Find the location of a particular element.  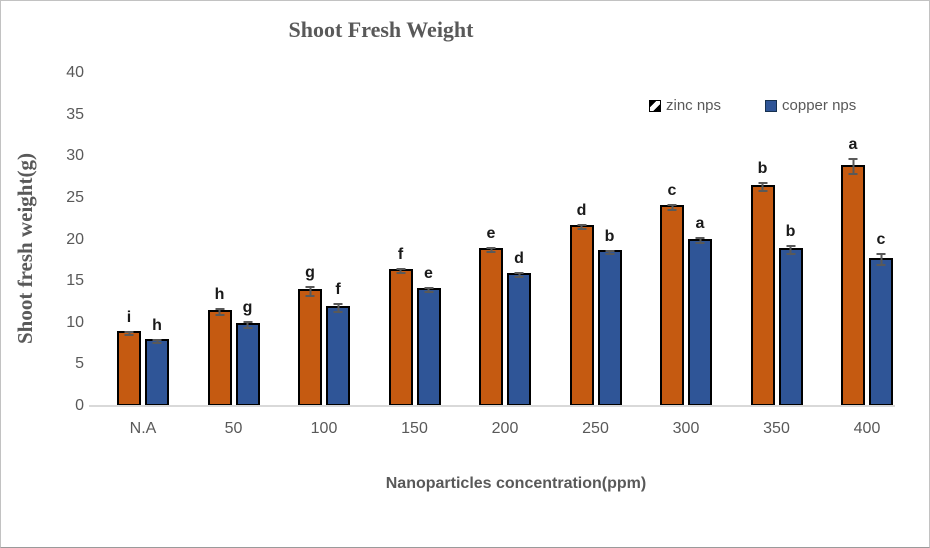

zinc-pattern-swatch-icon is located at coordinates (655, 105).